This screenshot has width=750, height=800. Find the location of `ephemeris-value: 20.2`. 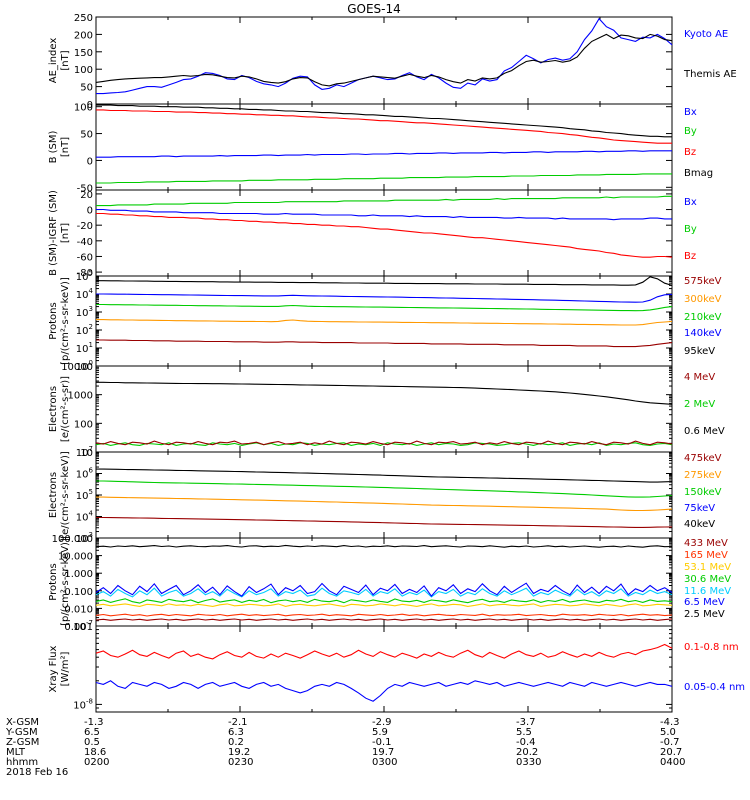

ephemeris-value: 20.2 is located at coordinates (527, 752).